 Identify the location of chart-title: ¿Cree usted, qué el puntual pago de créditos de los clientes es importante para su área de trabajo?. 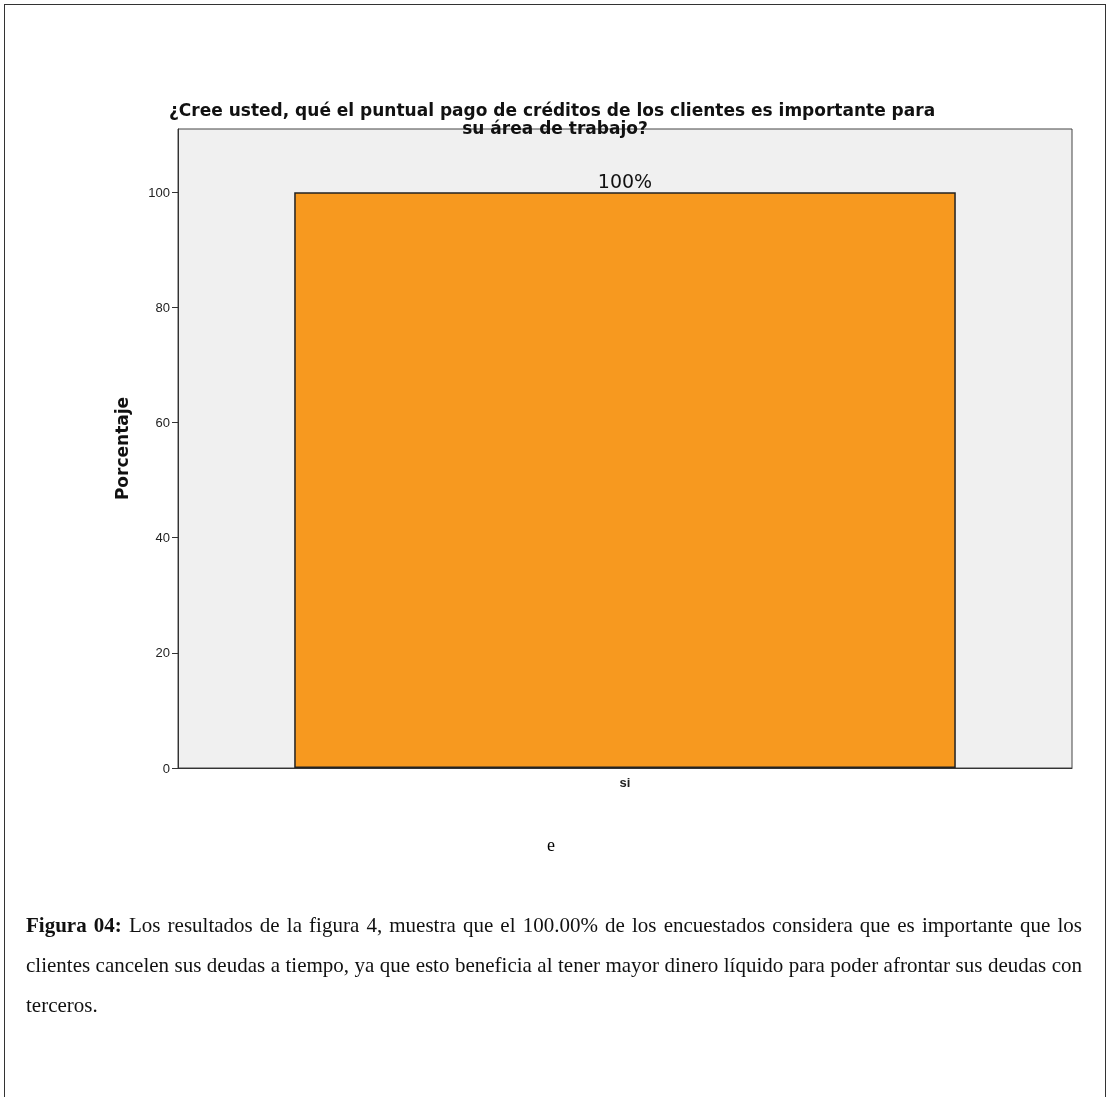
(555, 119).